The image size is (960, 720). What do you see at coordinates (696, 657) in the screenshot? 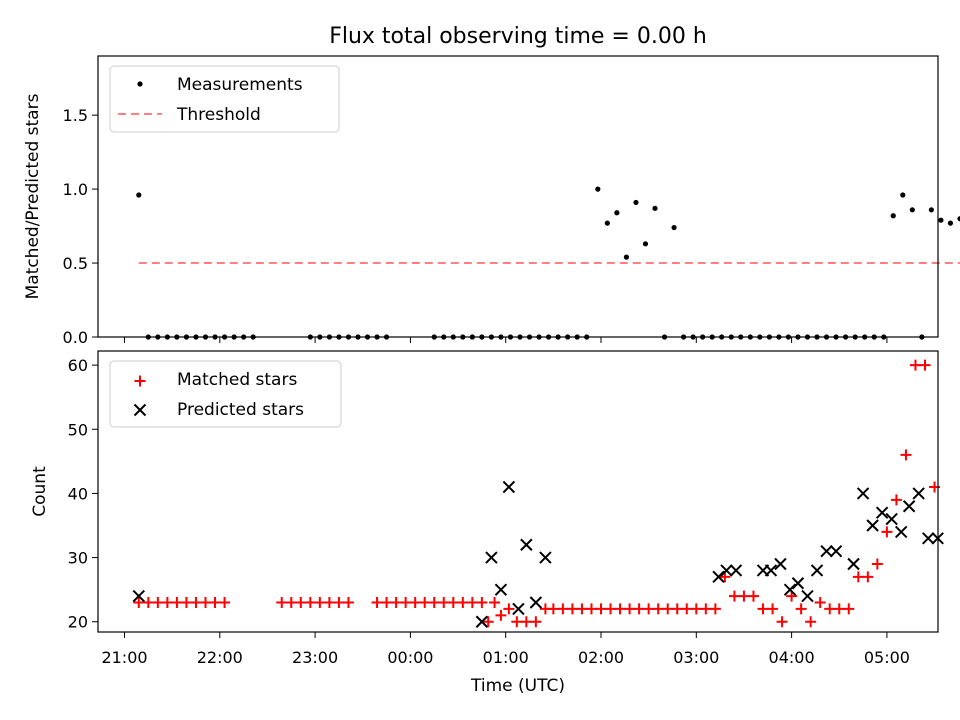
I see `x-tick-label: 03:00` at bounding box center [696, 657].